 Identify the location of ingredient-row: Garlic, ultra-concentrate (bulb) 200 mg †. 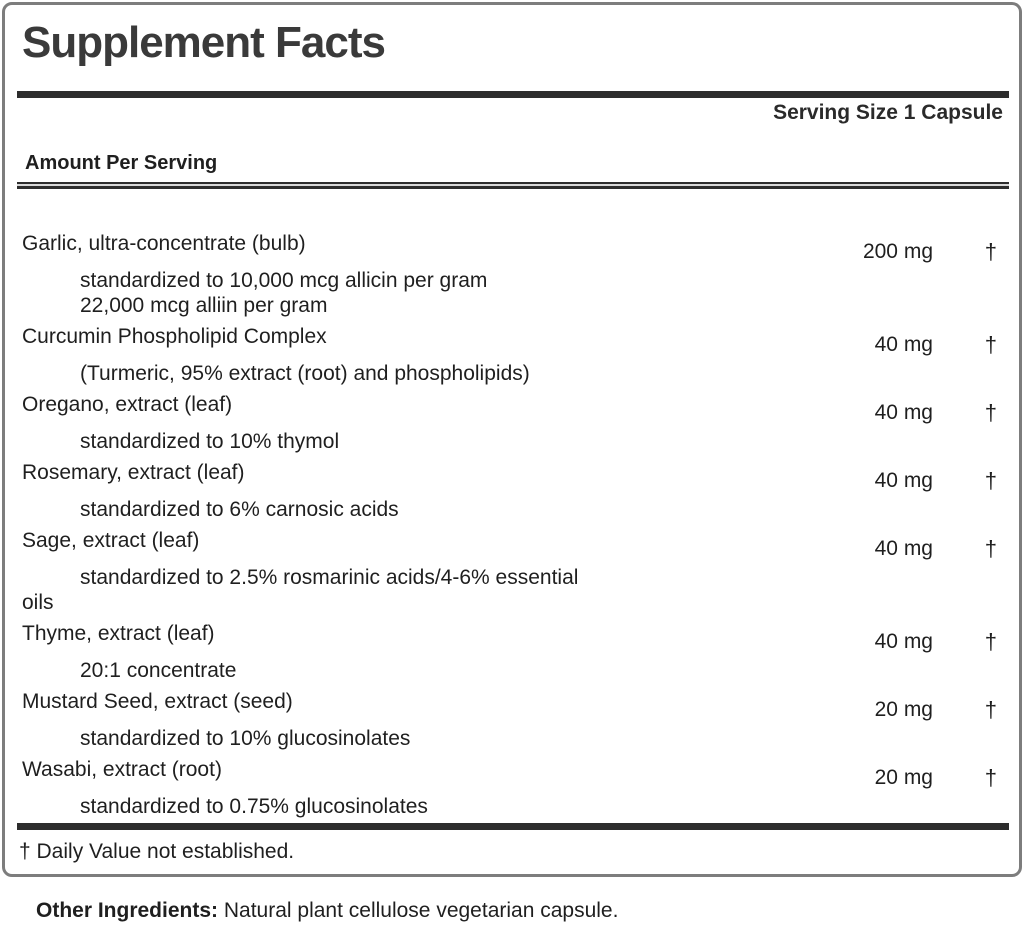
(515, 246).